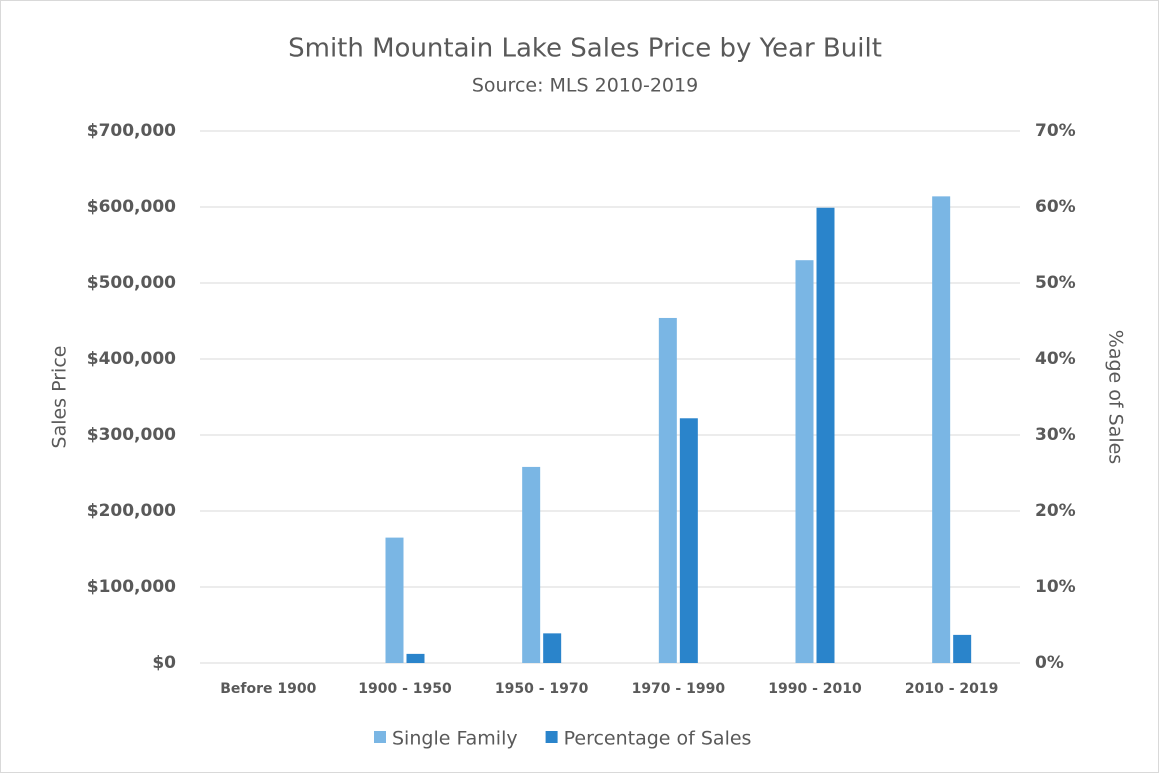  Describe the element at coordinates (1055, 435) in the screenshot. I see `y2-tick-label: 30%` at that location.